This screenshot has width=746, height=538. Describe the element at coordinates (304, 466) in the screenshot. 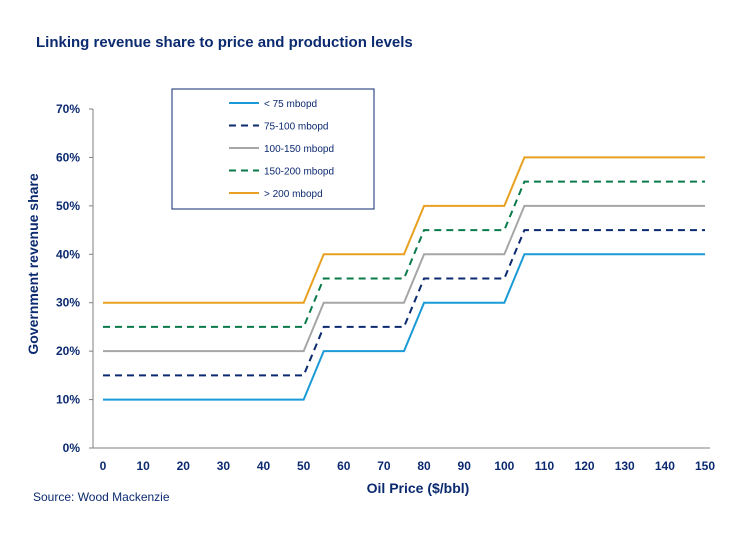

I see `x-tick-label: 50` at that location.